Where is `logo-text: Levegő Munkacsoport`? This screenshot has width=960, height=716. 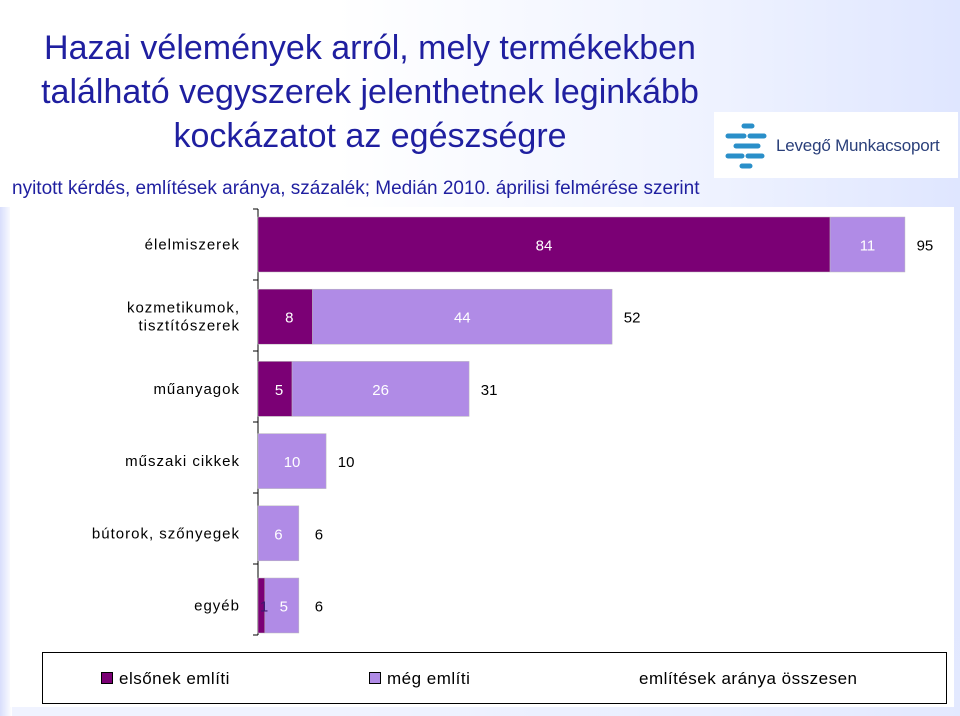 logo-text: Levegő Munkacsoport is located at coordinates (858, 145).